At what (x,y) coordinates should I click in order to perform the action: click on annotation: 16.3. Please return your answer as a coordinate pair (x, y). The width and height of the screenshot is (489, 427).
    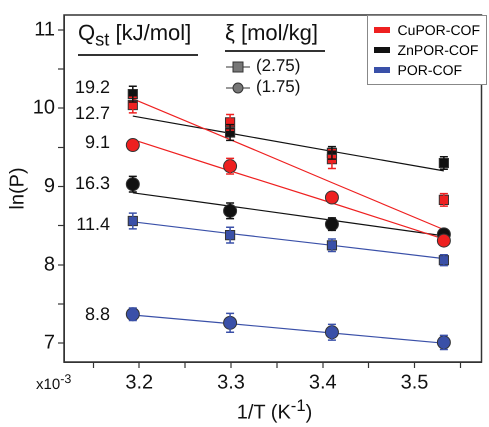
    Looking at the image, I should click on (92, 183).